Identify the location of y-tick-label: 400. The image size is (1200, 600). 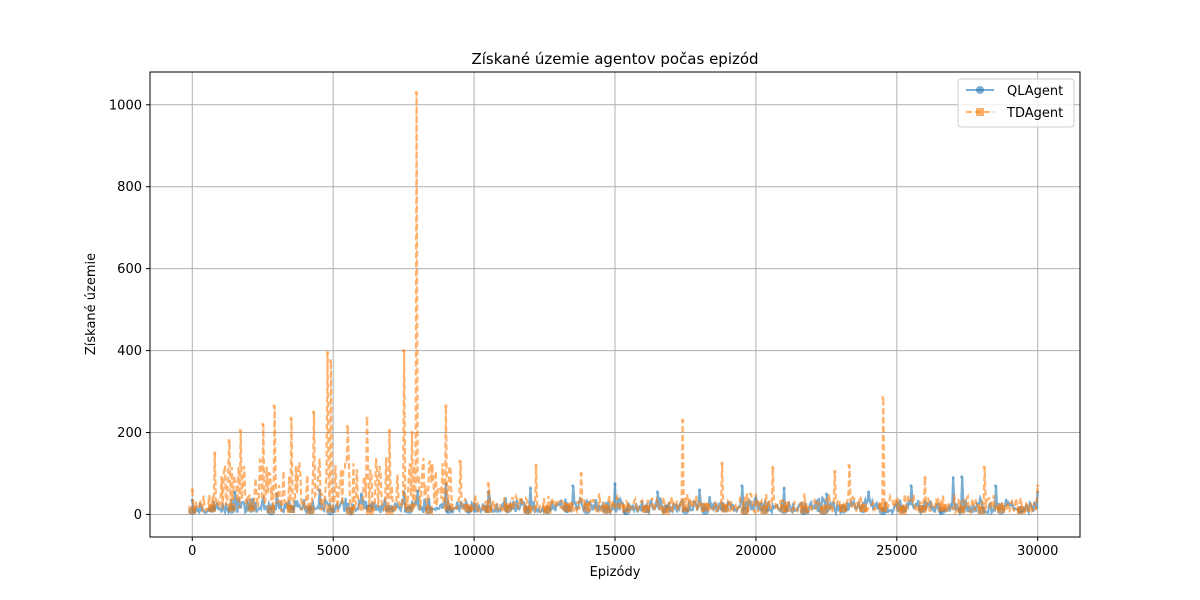
(129, 351).